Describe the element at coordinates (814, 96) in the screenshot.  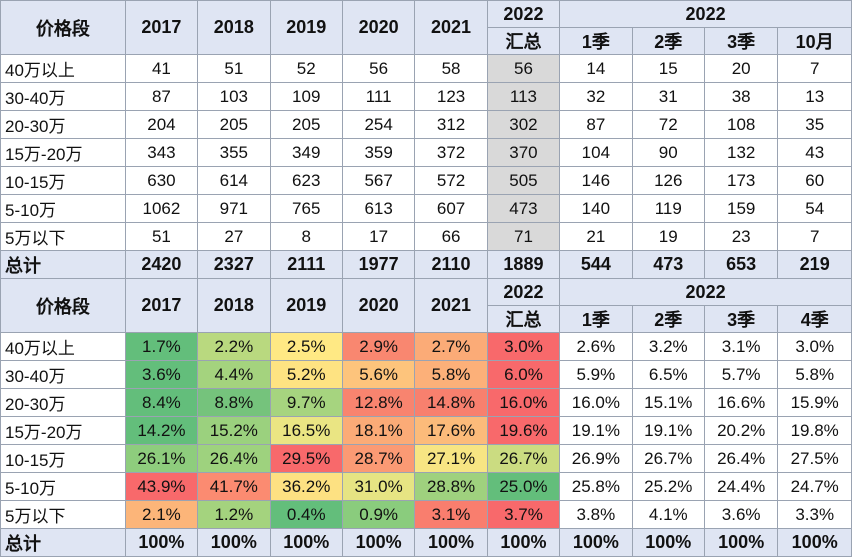
I see `table-cell: 13` at that location.